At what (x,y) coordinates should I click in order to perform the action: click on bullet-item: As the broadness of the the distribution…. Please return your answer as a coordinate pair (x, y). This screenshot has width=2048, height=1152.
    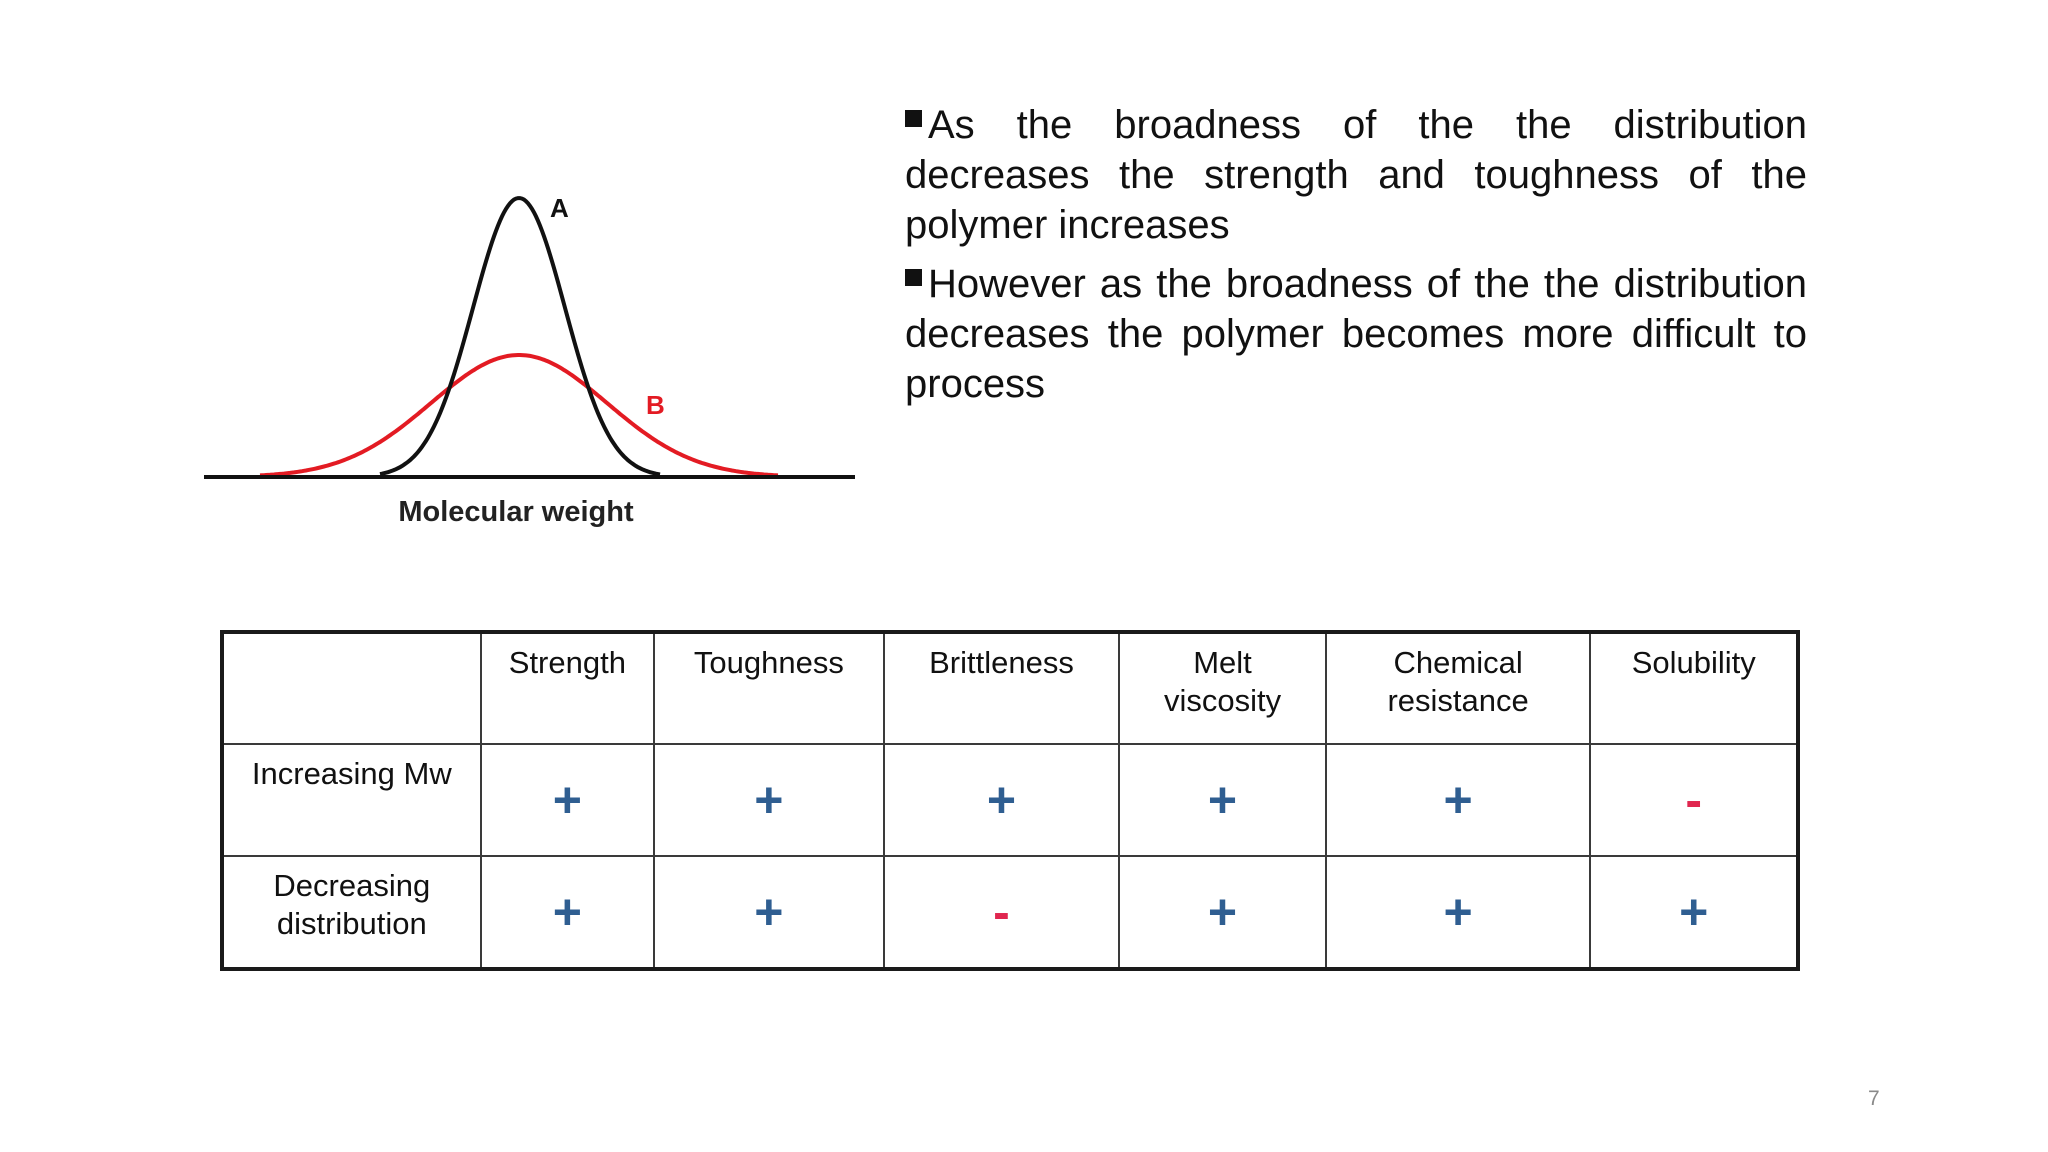
    Looking at the image, I should click on (1356, 175).